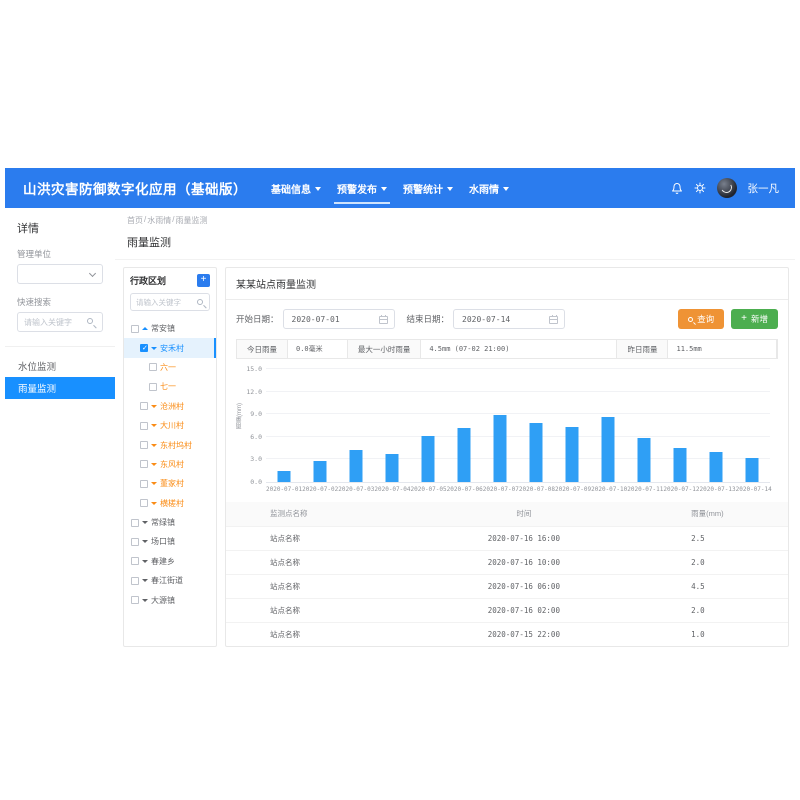 This screenshot has width=800, height=800. Describe the element at coordinates (60, 388) in the screenshot. I see `sidebar-item-2: 雨量监测` at that location.